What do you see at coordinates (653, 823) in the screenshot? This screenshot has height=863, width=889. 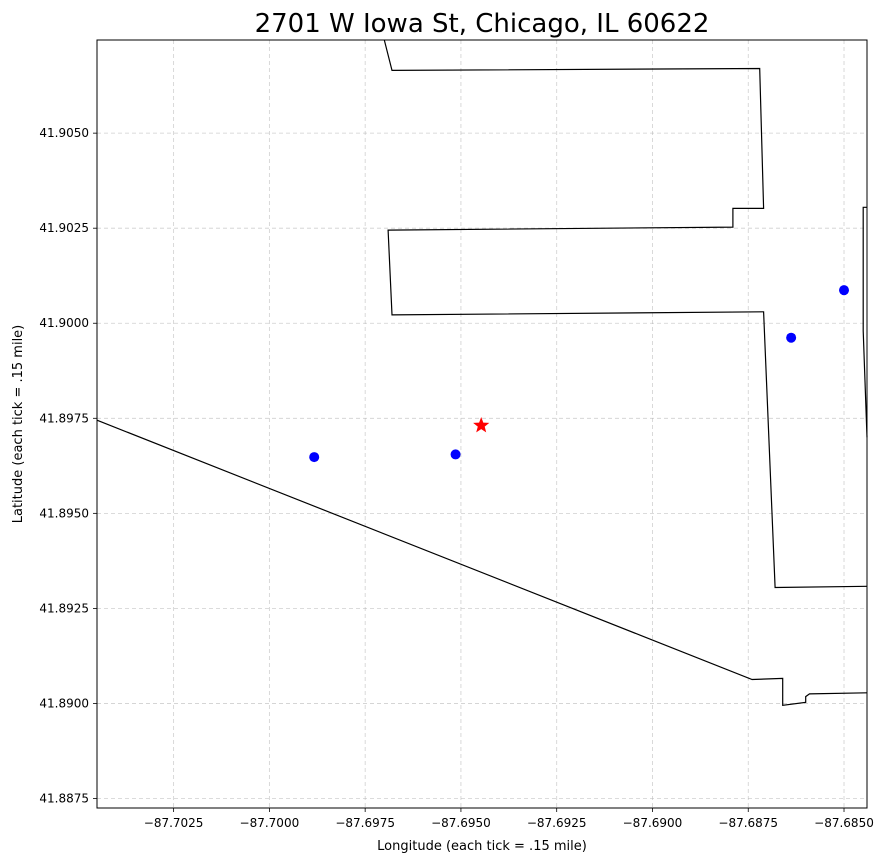 I see `x-tick-label-5: −87.6900` at bounding box center [653, 823].